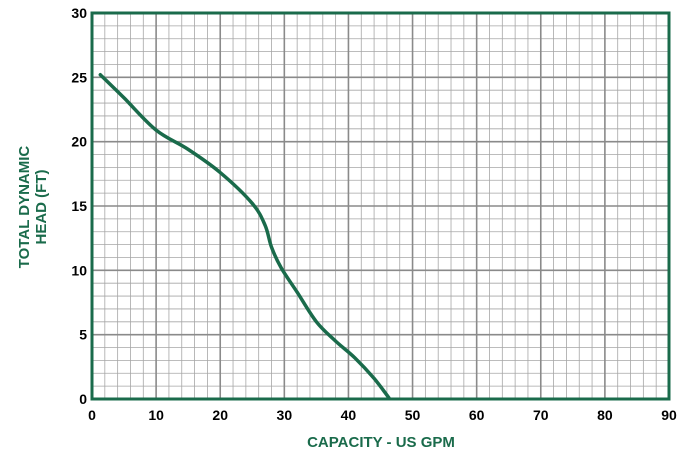 The image size is (691, 455). What do you see at coordinates (24, 207) in the screenshot?
I see `y-axis-title-line1: TOTAL DYNAMIC` at bounding box center [24, 207].